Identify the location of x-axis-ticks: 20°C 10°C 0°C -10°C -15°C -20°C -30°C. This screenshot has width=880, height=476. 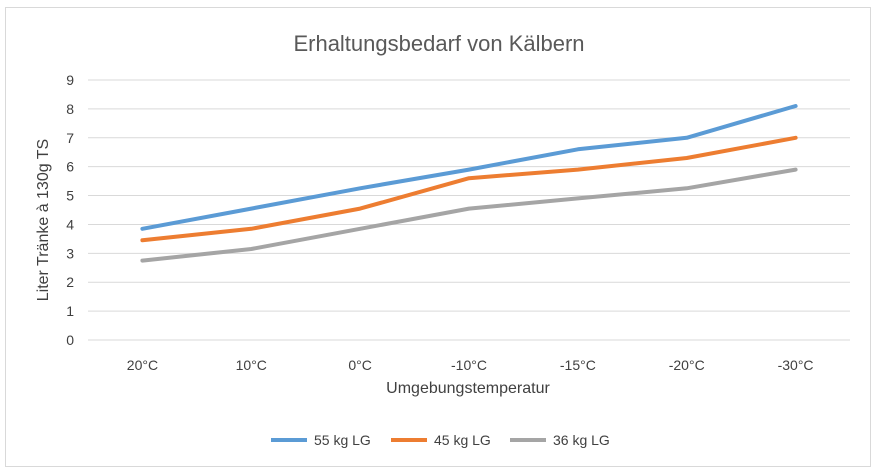
(470, 365).